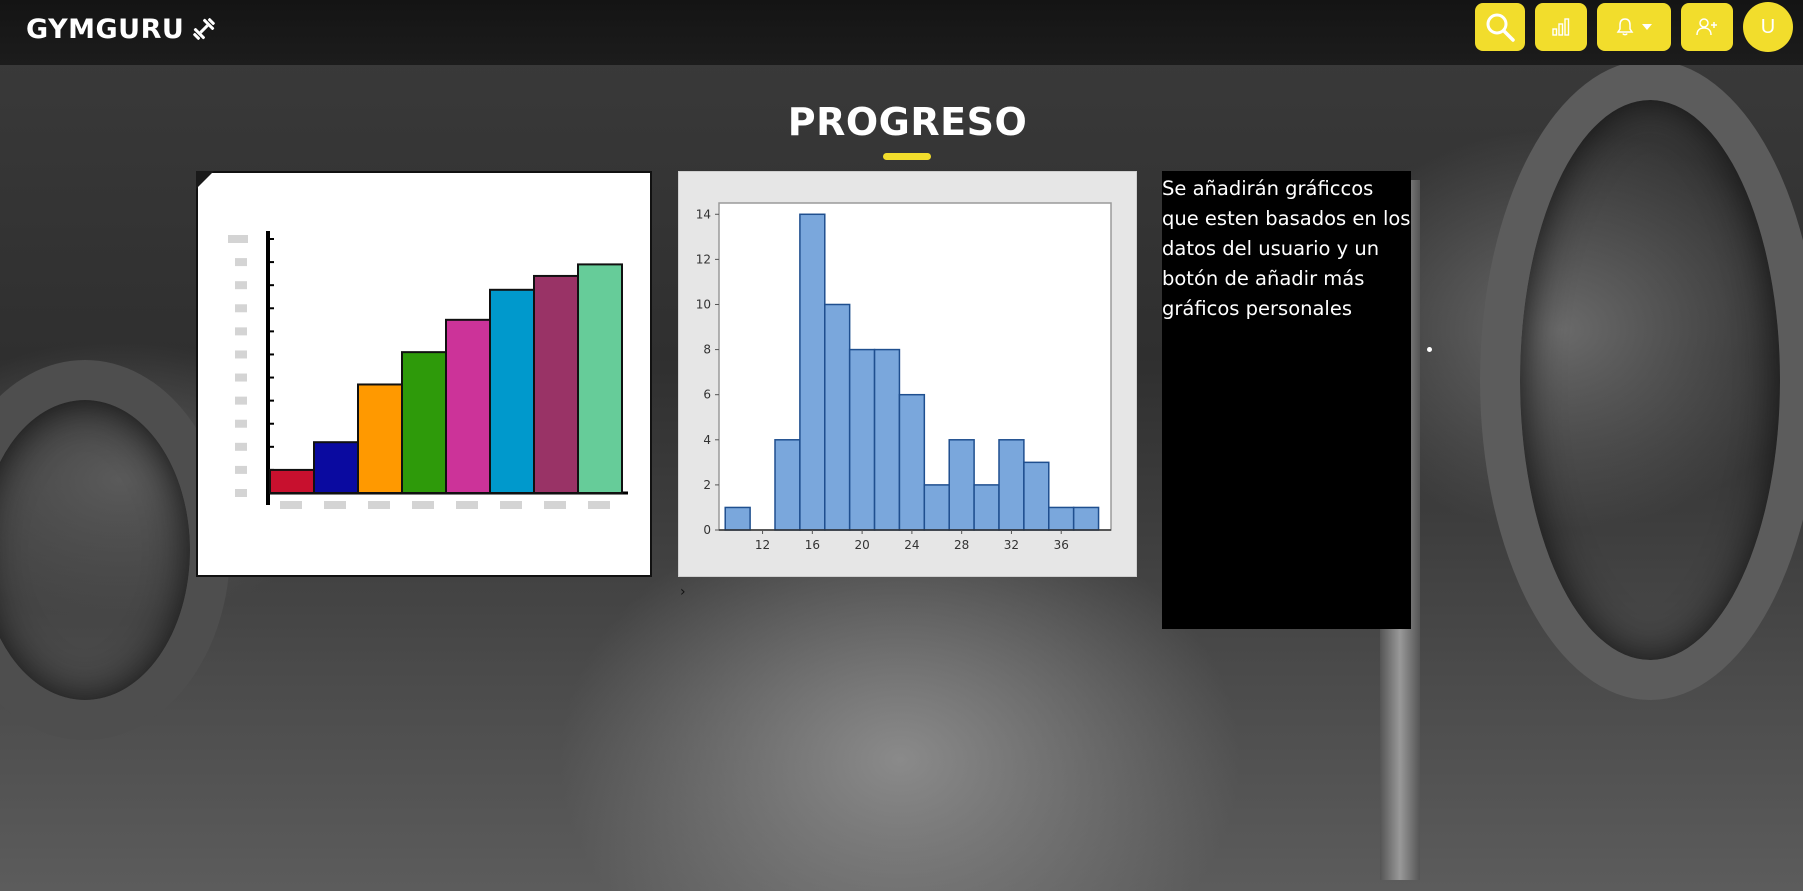 The height and width of the screenshot is (891, 1803). I want to click on y-tick-label: 8, so click(707, 350).